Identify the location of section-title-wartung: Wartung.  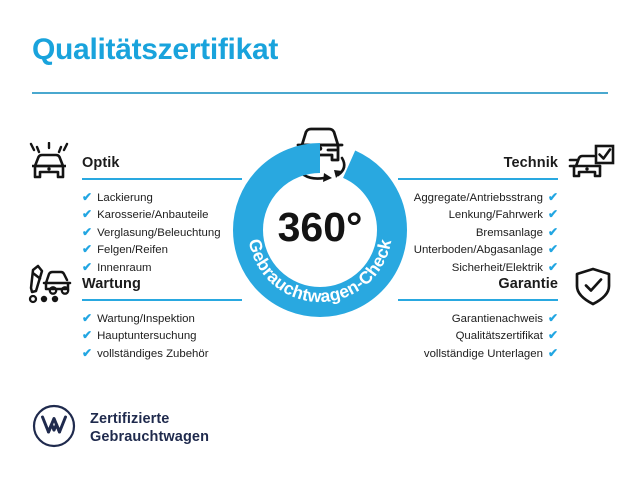
(111, 284).